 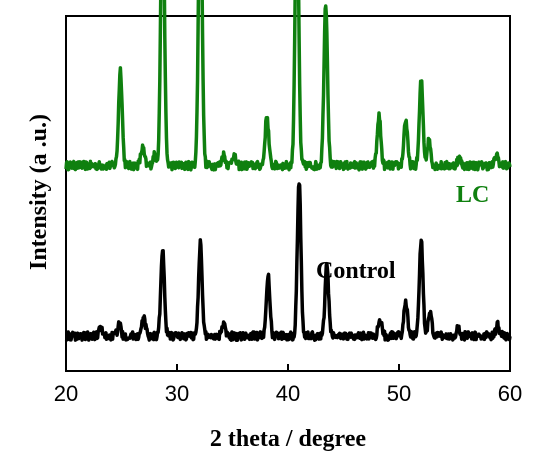 What do you see at coordinates (288, 393) in the screenshot?
I see `x-tick-label: 40` at bounding box center [288, 393].